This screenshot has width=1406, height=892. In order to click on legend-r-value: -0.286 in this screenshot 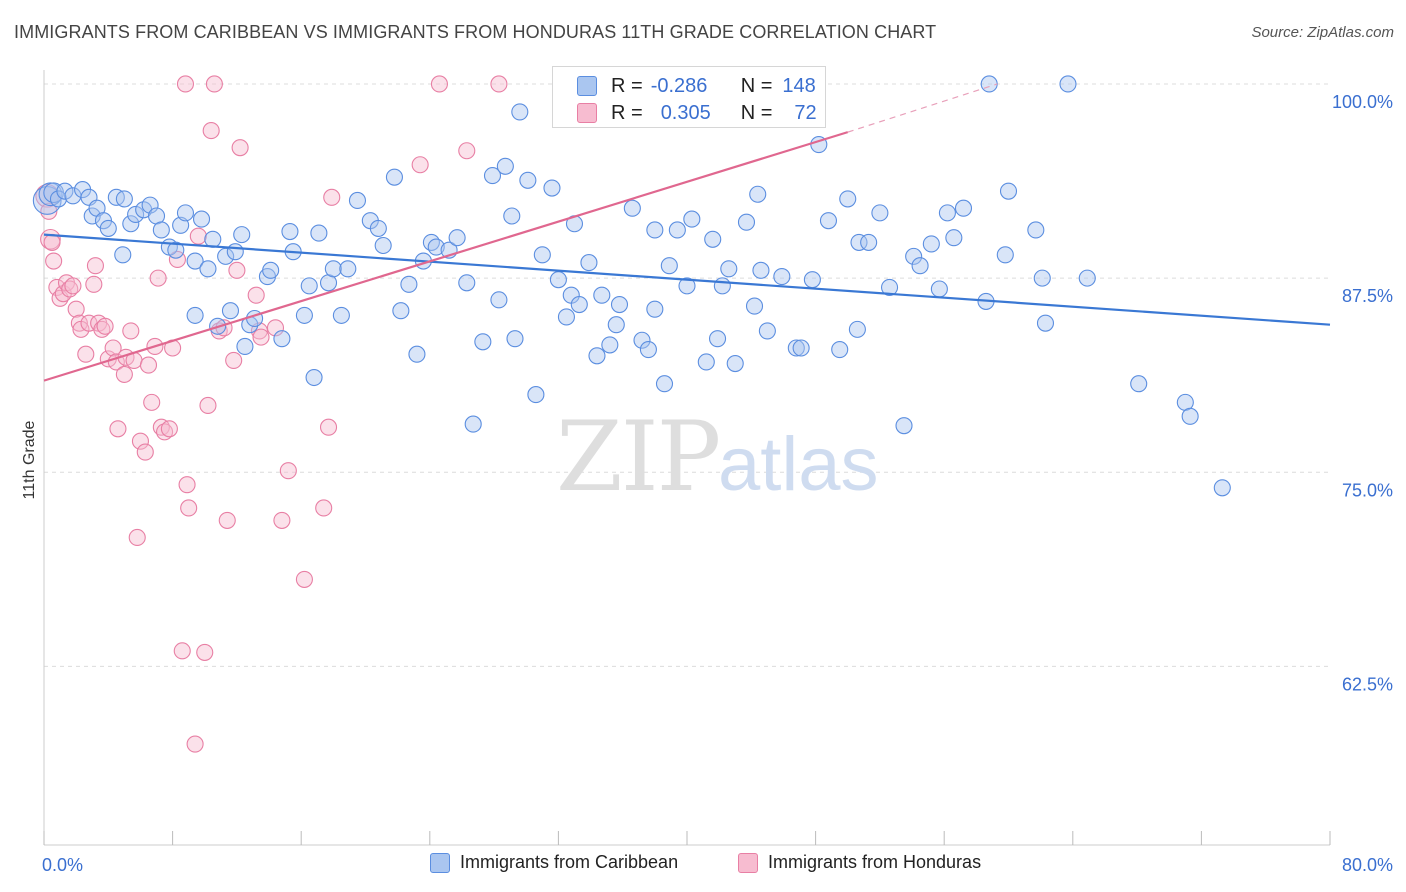, I will do `click(679, 85)`.